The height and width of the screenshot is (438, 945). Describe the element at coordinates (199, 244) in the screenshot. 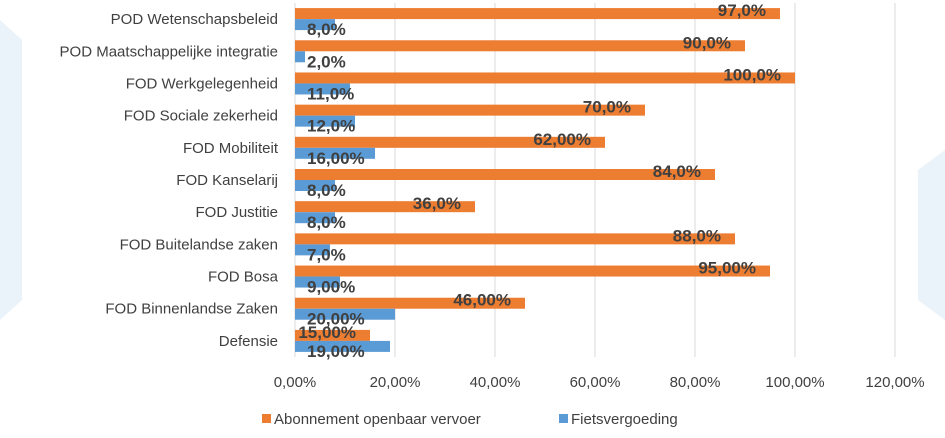

I see `category-label: FOD Buitelandse zaken` at that location.